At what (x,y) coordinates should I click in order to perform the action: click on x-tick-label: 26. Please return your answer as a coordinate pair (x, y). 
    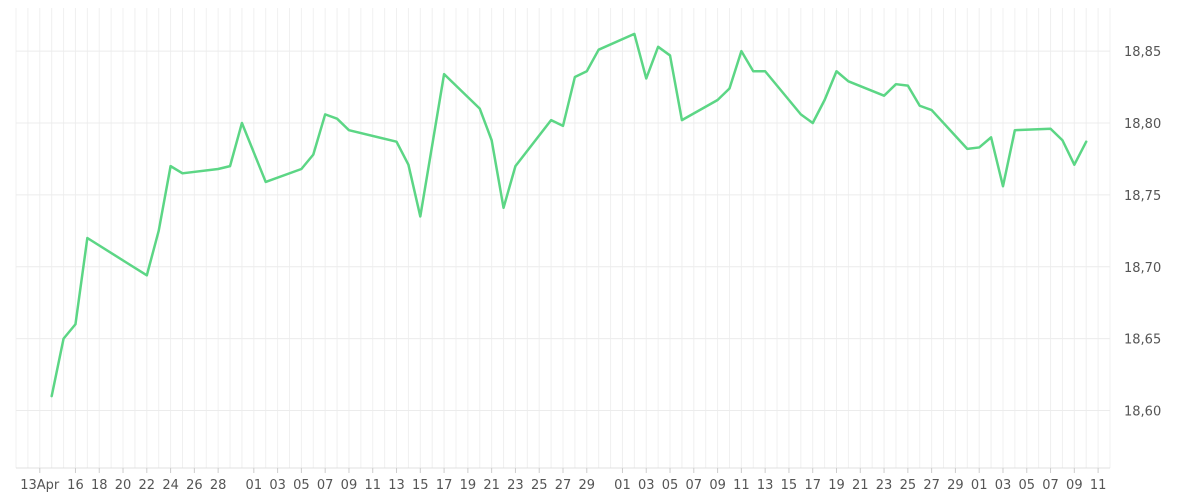
    Looking at the image, I should click on (194, 485).